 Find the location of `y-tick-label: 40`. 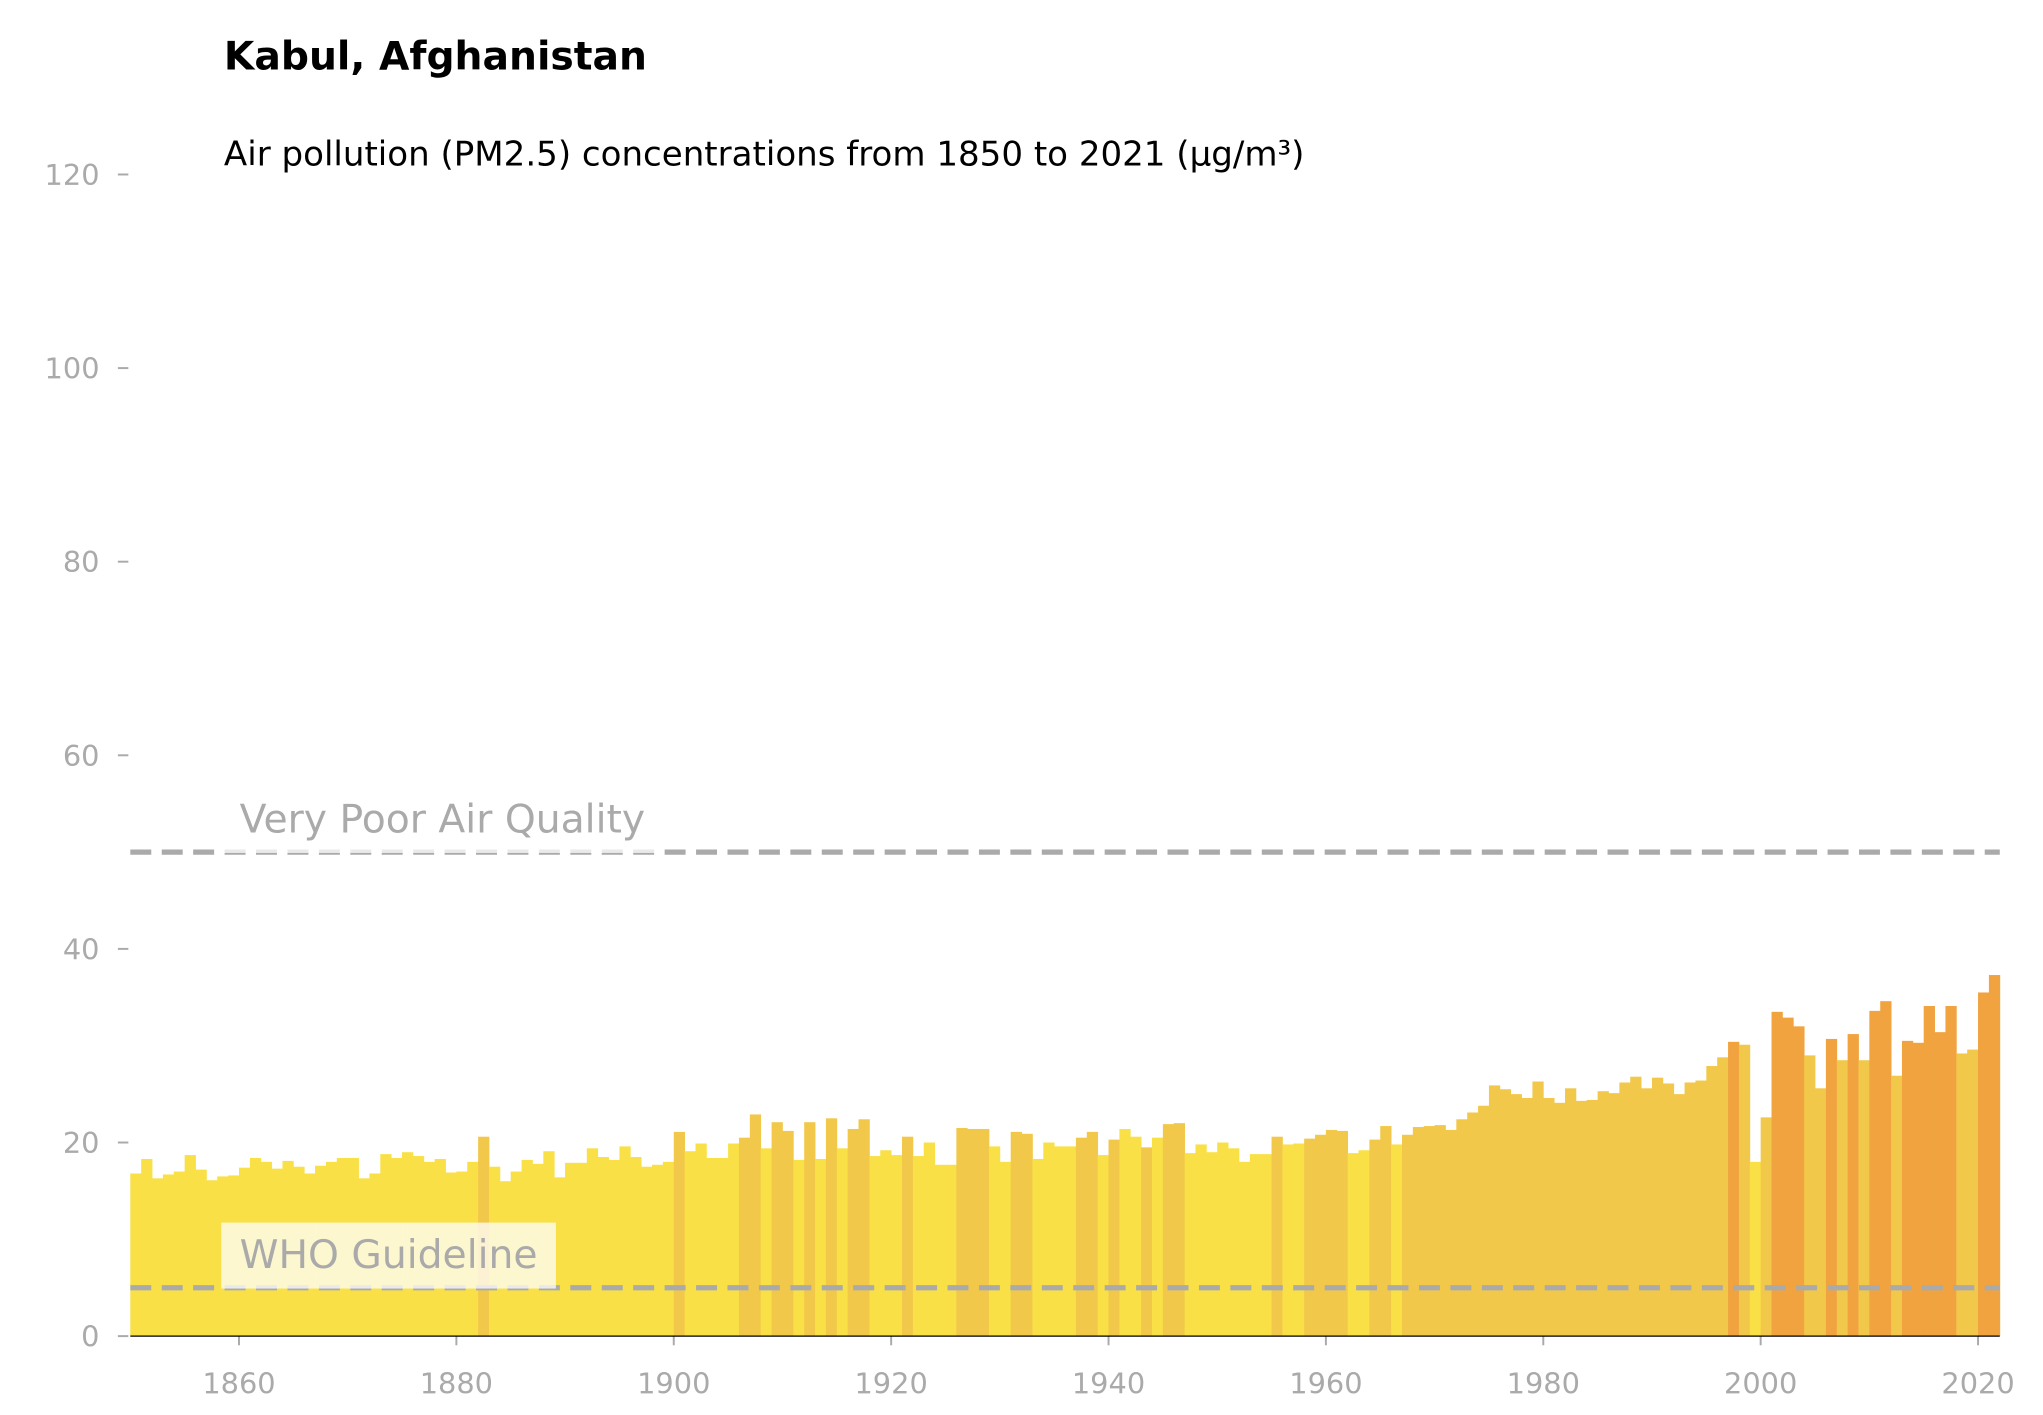

y-tick-label: 40 is located at coordinates (81, 949).